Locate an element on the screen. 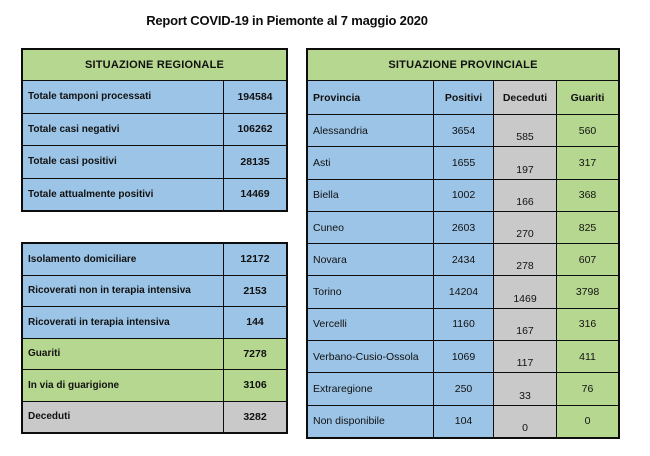 The height and width of the screenshot is (456, 650). province-positivi: 1069 is located at coordinates (463, 357).